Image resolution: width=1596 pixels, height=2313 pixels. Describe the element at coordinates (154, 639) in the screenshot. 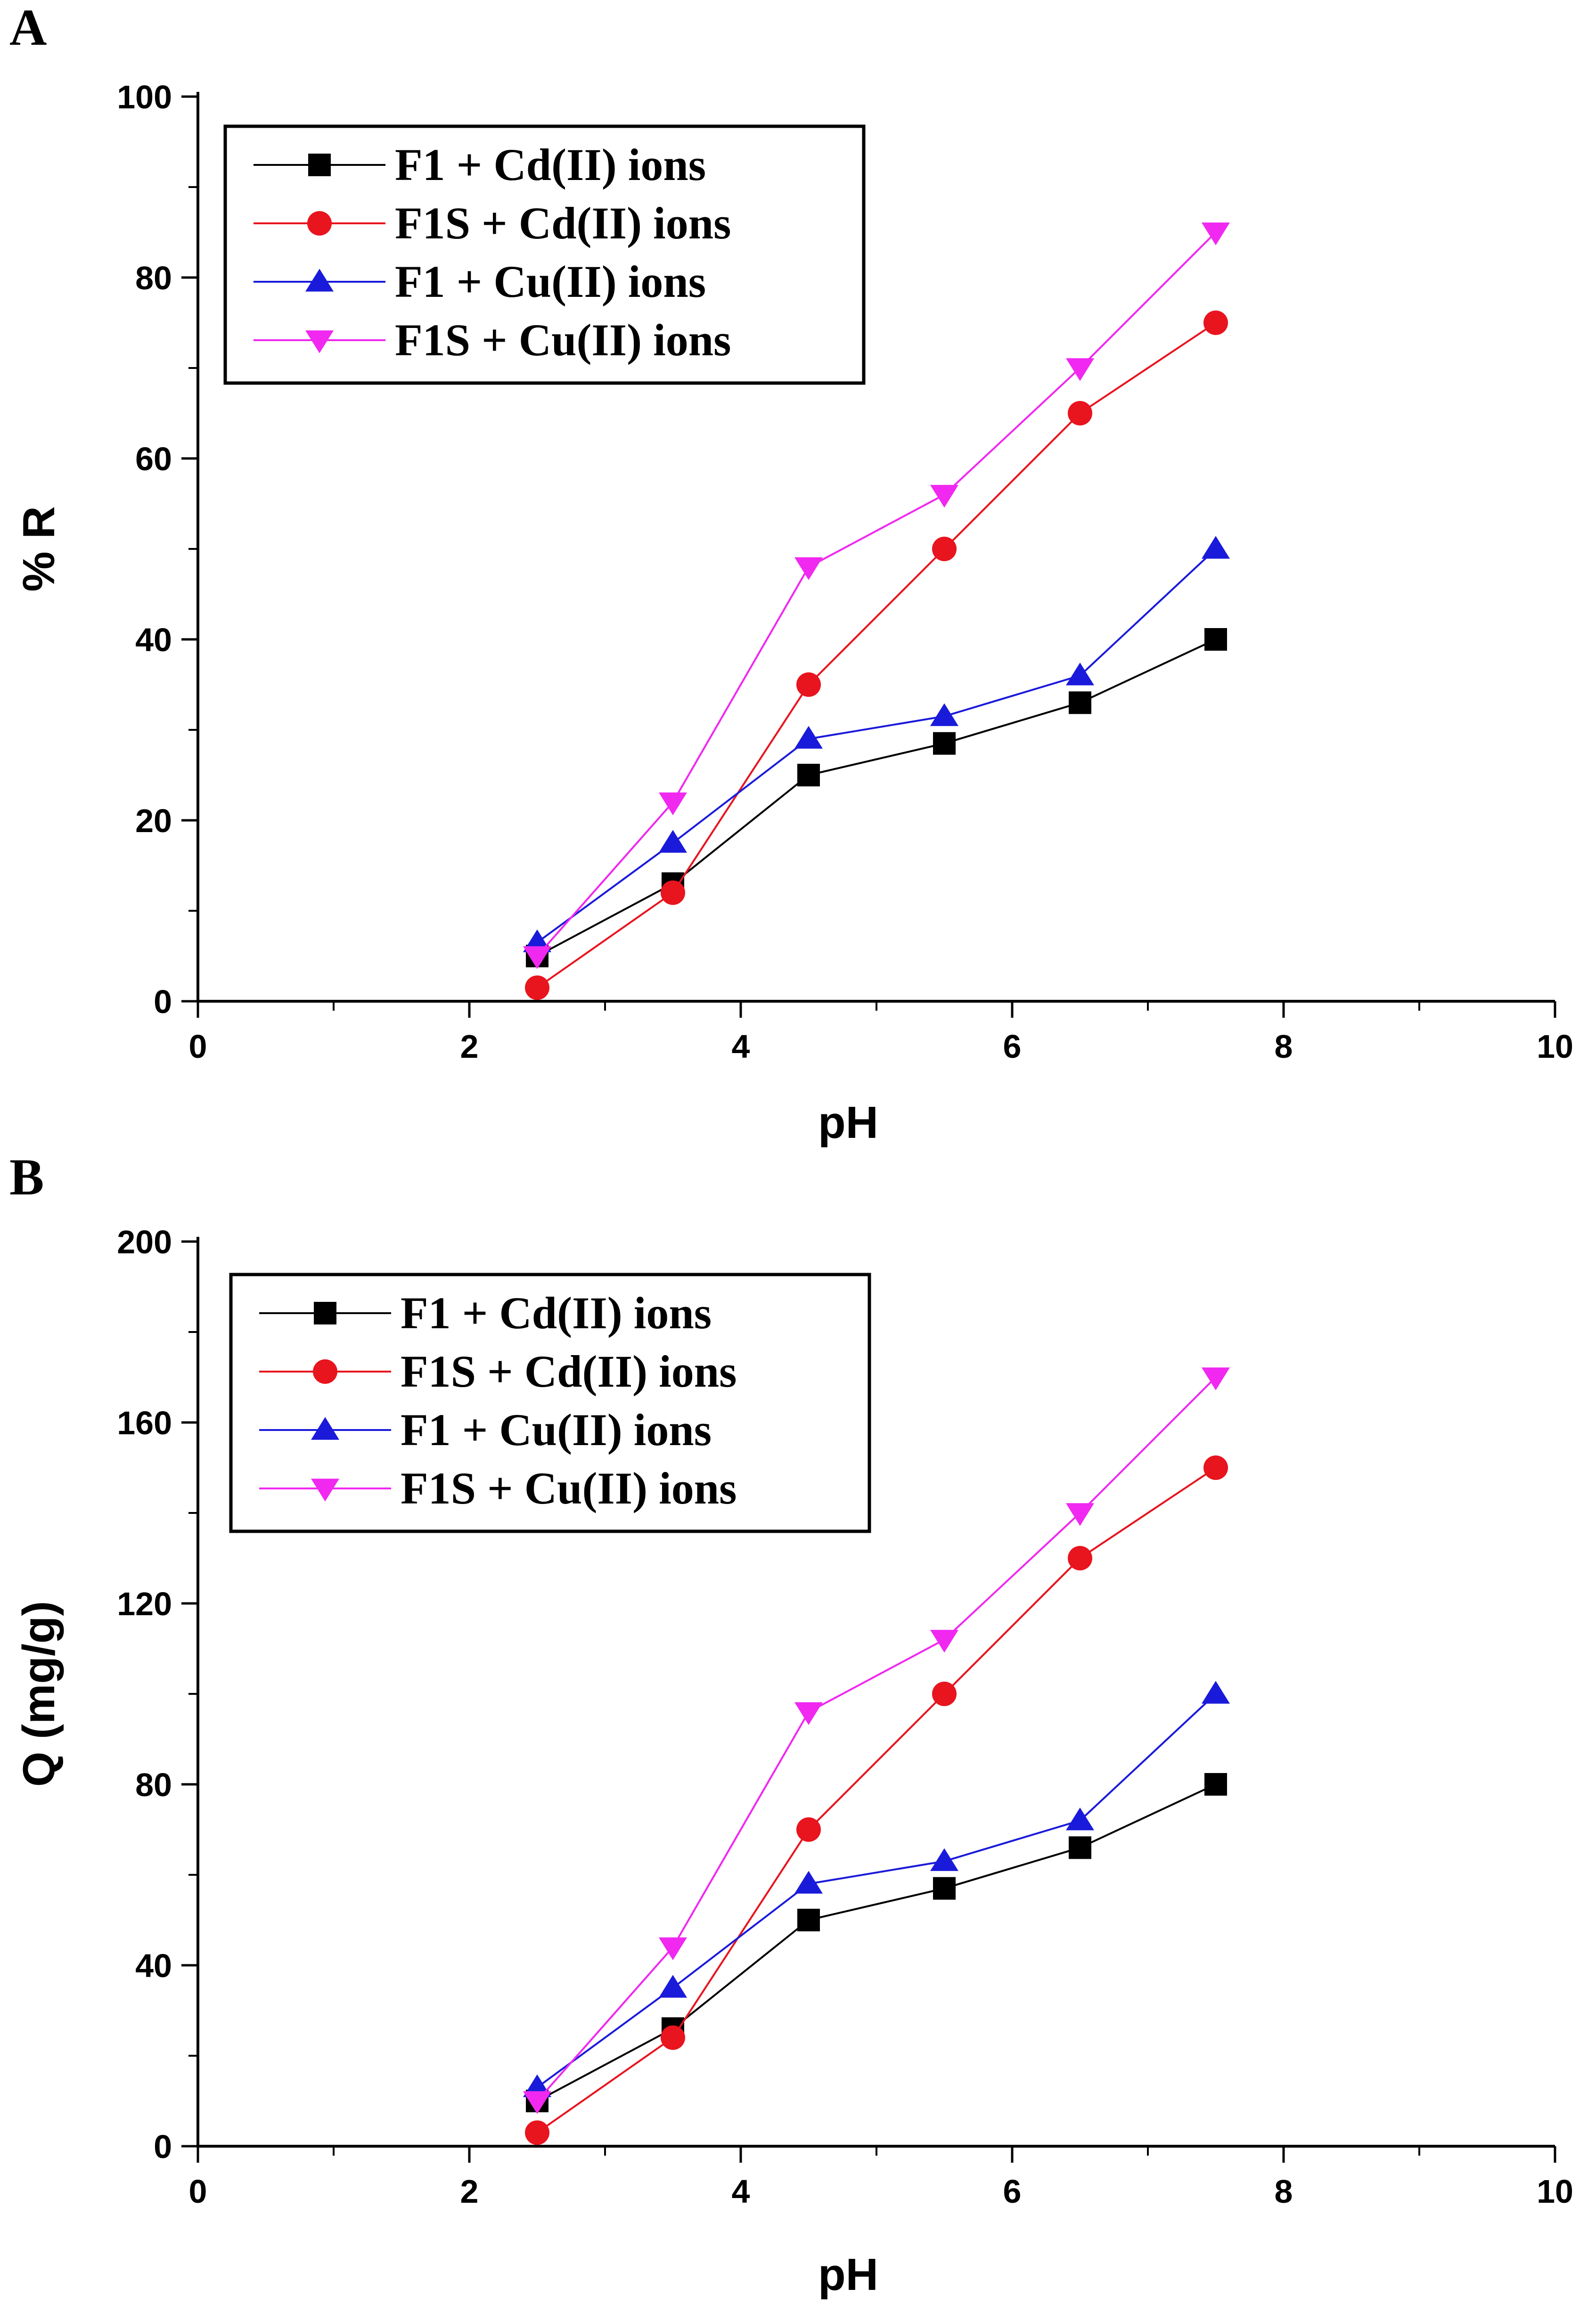

I see `y-tick-label: 40` at that location.